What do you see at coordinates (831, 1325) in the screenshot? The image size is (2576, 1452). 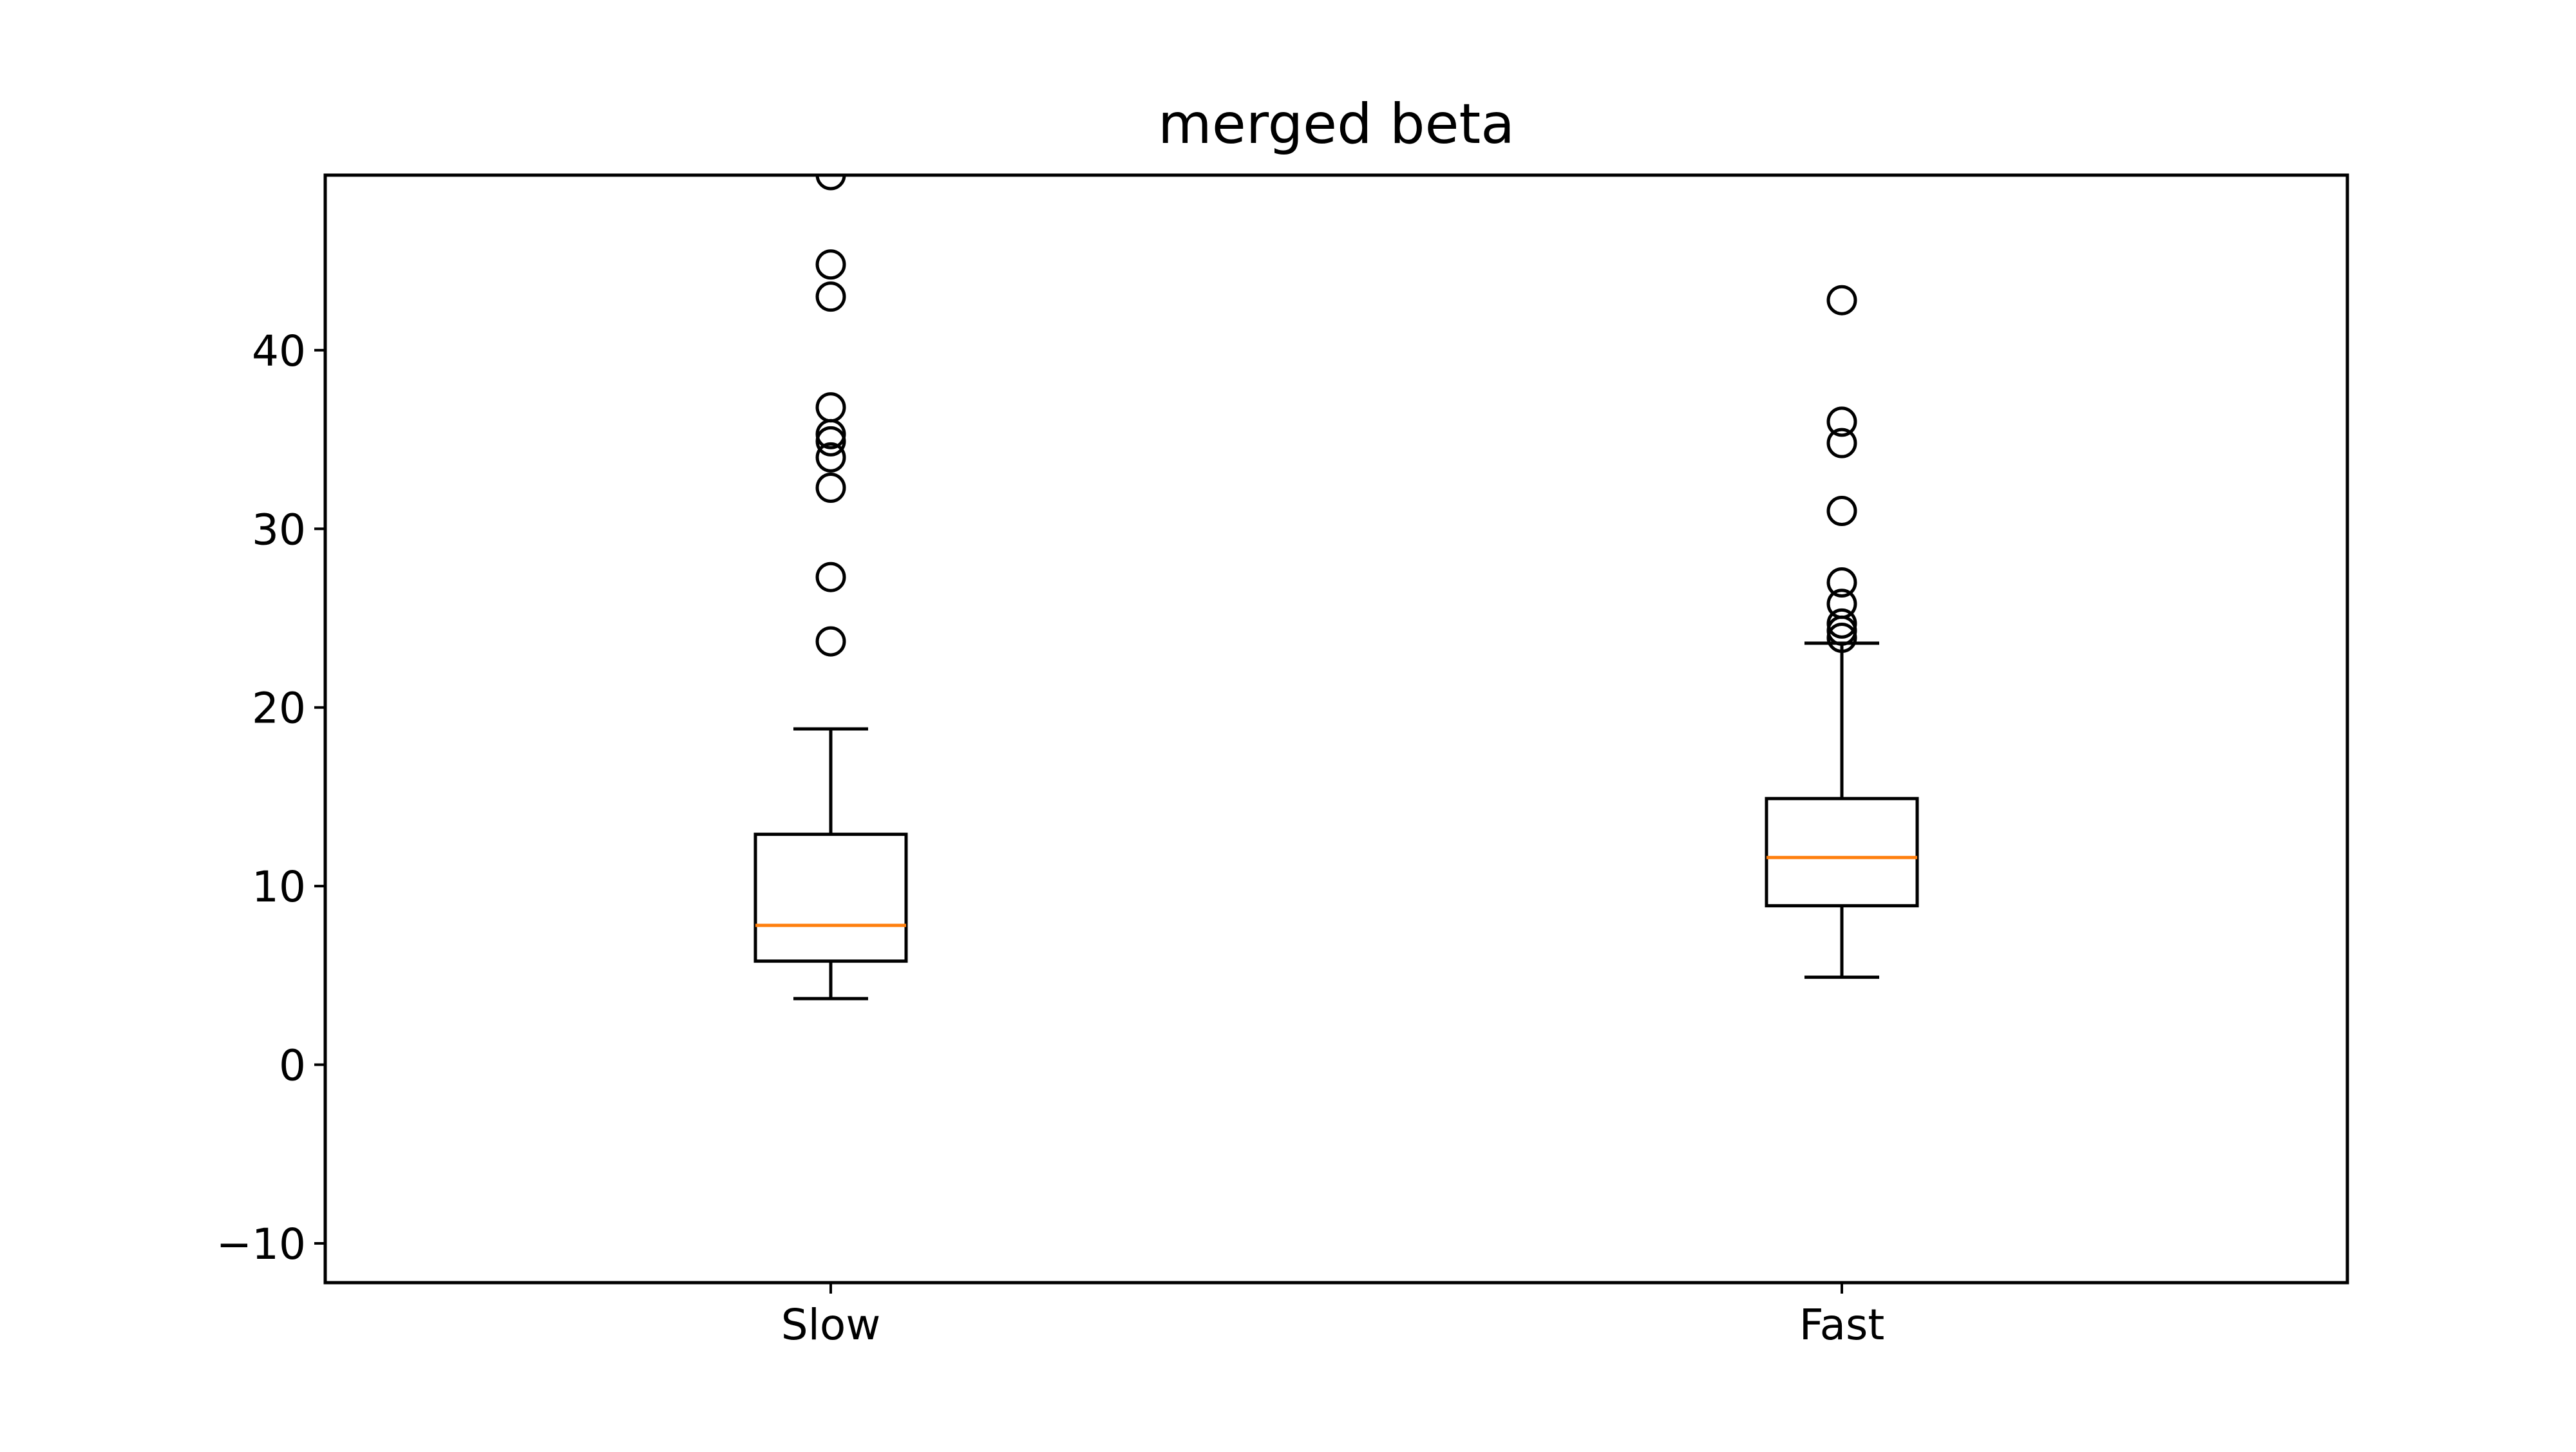 I see `x-tick-label: Slow` at bounding box center [831, 1325].